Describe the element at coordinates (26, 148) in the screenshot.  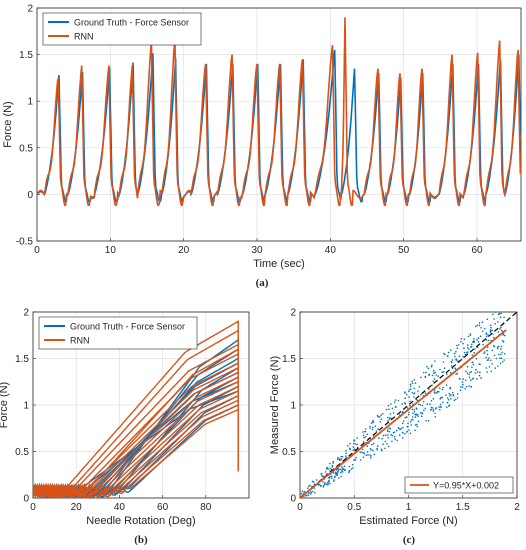
I see `y-tick-label: 0.5` at that location.